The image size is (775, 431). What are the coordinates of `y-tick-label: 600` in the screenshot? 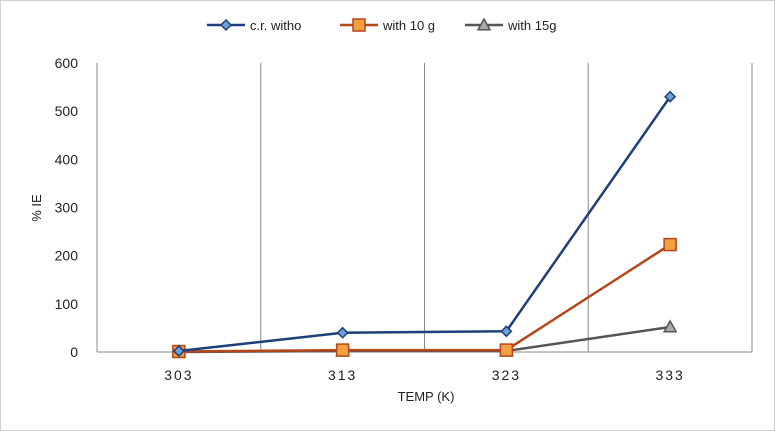 It's located at (67, 63).